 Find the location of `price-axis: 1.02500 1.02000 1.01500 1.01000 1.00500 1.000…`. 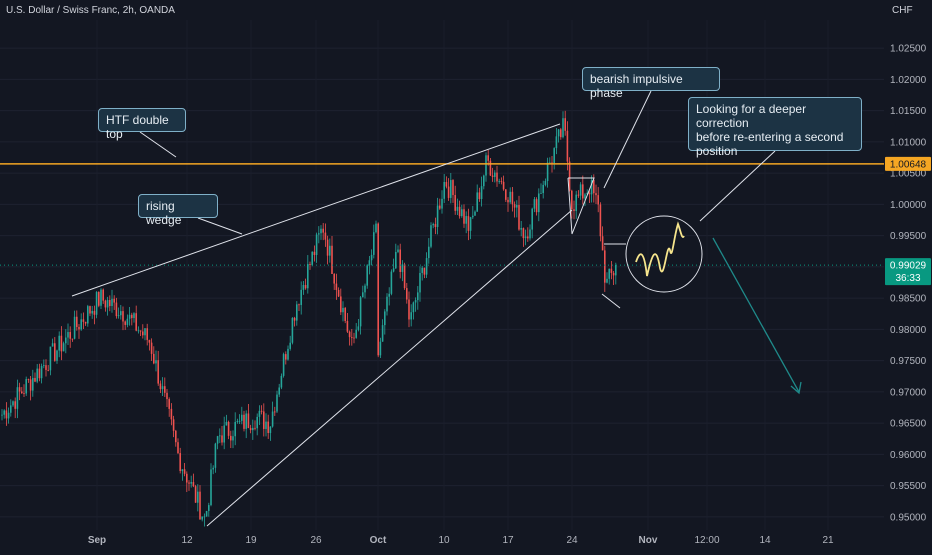

price-axis: 1.02500 1.02000 1.01500 1.01000 1.00500 1.000… is located at coordinates (908, 284).